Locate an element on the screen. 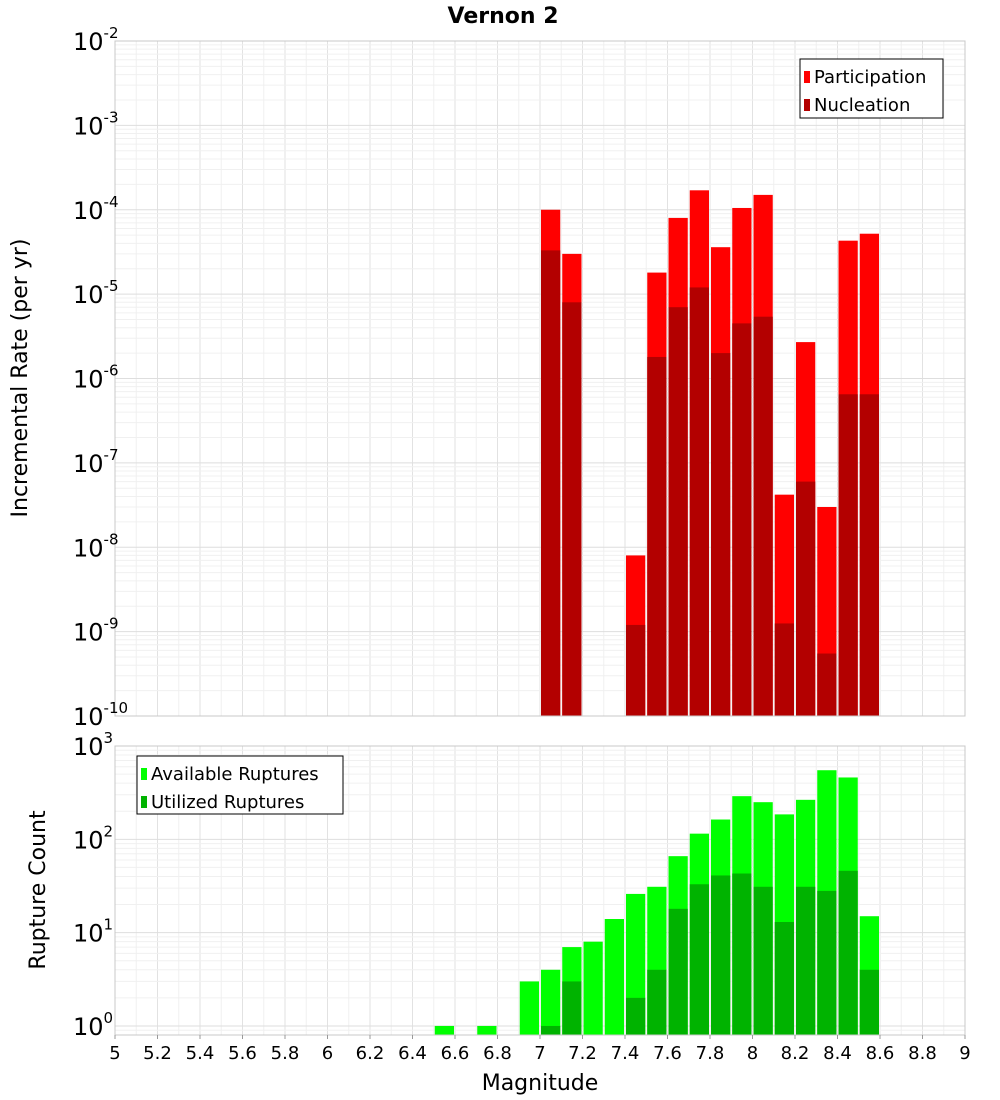 The height and width of the screenshot is (1100, 1000). bottom-legend: Available Ruptures Utilized Ruptures is located at coordinates (240, 785).